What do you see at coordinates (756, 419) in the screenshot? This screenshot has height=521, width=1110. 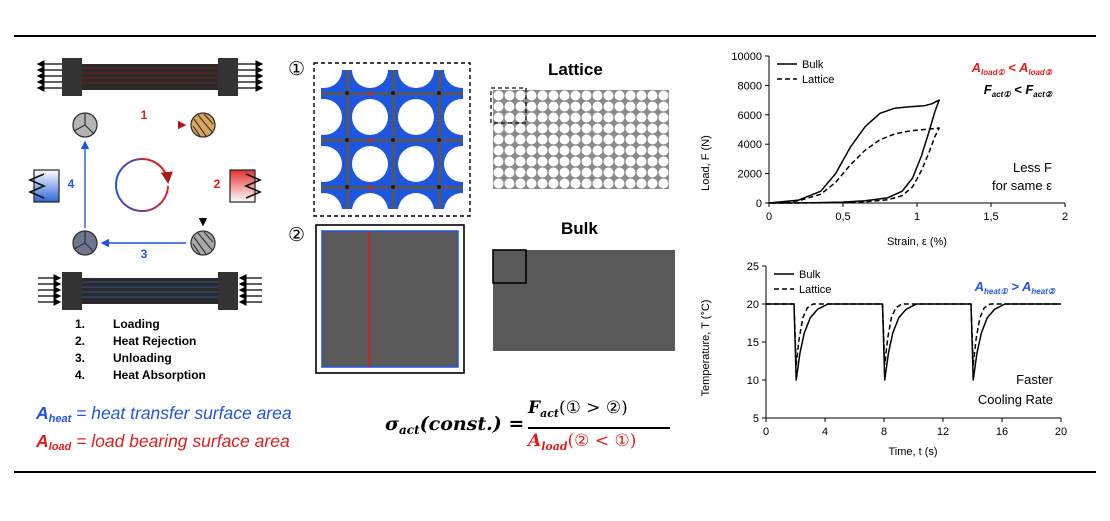 I see `chart2-y-tick-label: 5` at bounding box center [756, 419].